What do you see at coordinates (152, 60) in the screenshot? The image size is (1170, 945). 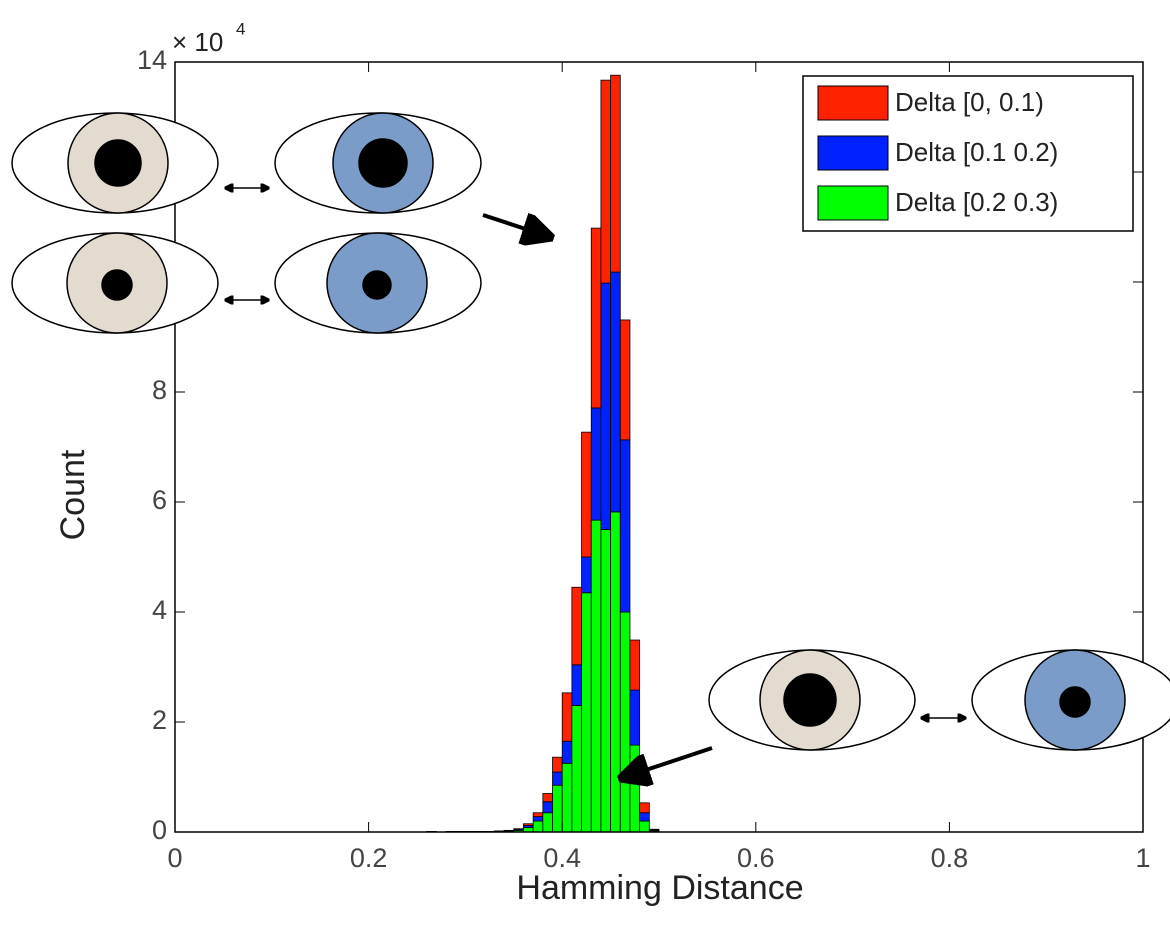 I see `y-tick-label: 14` at bounding box center [152, 60].